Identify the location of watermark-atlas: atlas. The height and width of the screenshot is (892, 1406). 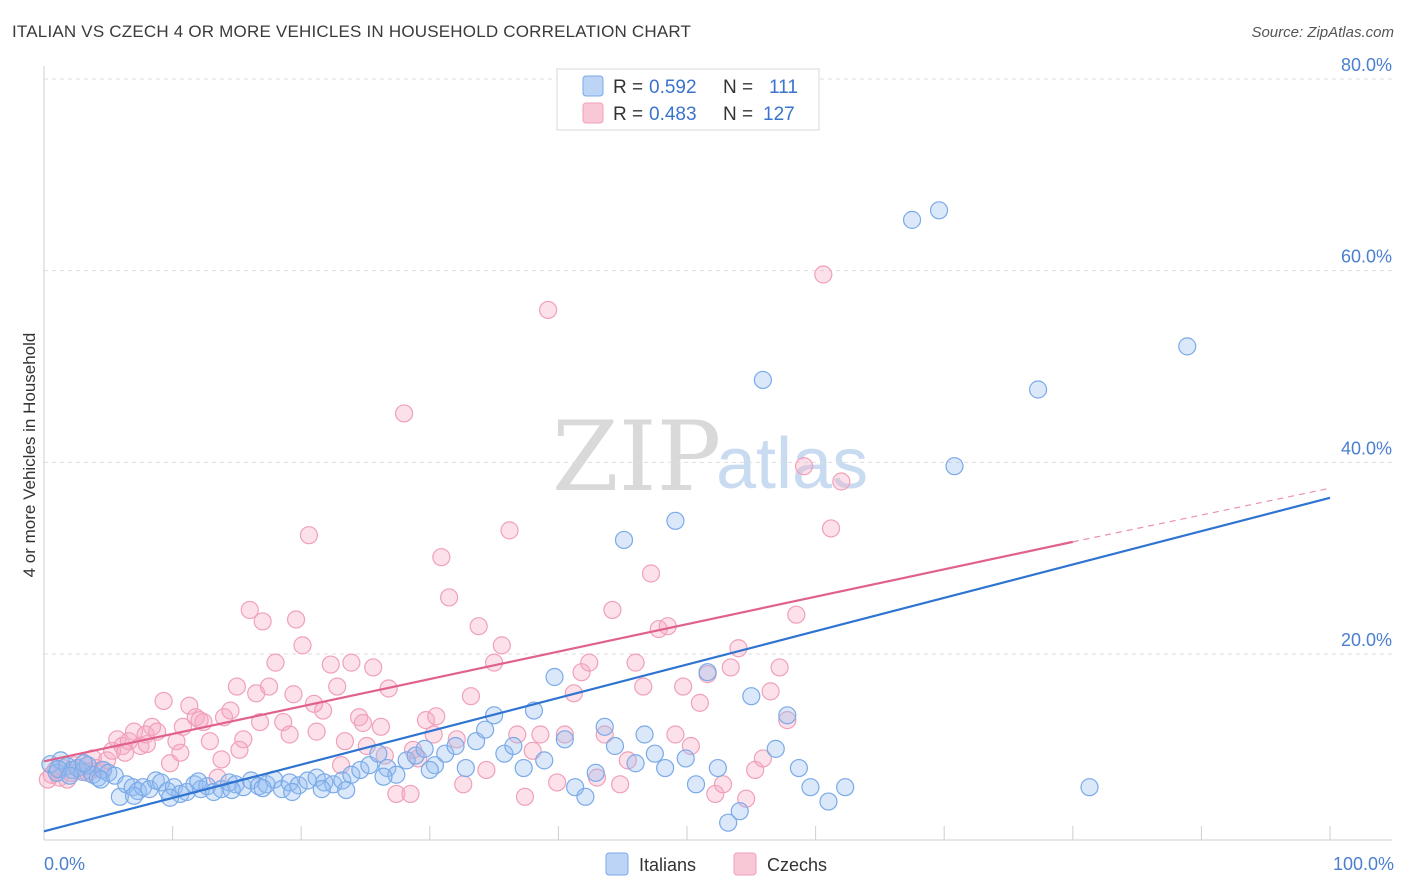
(792, 464).